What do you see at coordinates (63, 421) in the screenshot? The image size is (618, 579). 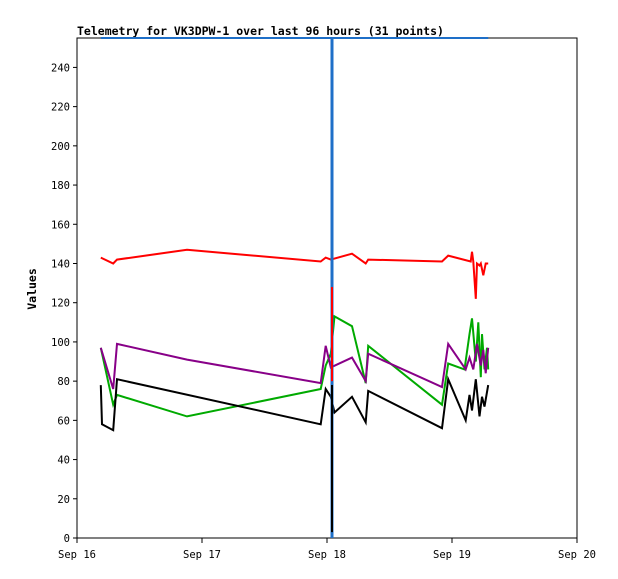 I see `y-tick-label: 60` at bounding box center [63, 421].